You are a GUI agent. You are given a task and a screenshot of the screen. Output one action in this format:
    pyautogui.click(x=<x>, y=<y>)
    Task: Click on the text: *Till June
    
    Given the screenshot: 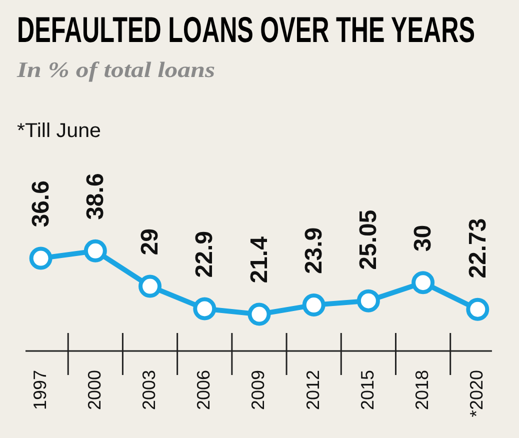 What is the action you would take?
    pyautogui.click(x=59, y=131)
    